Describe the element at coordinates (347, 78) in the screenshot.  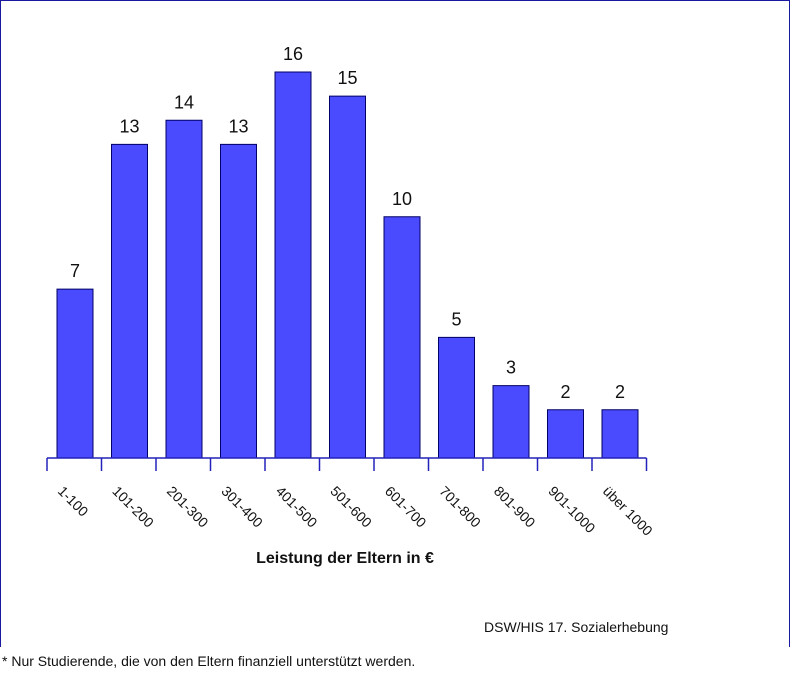
I see `value-label-501-600: 15` at that location.